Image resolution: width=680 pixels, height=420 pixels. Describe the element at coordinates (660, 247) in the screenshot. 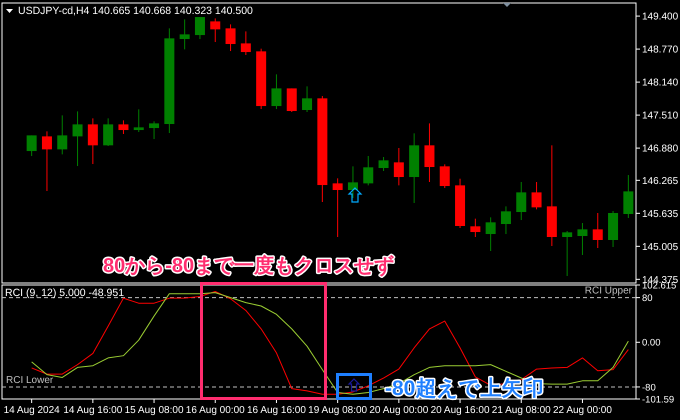

I see `y-tick-label: 145.005` at that location.